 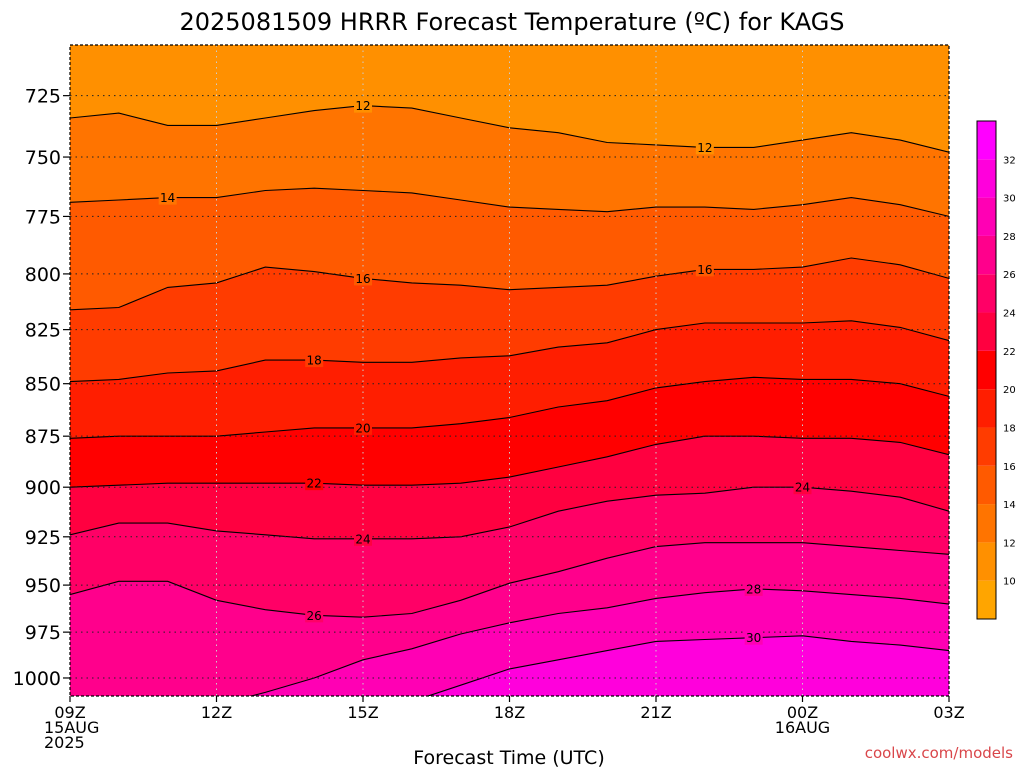 What do you see at coordinates (802, 712) in the screenshot?
I see `x-tick-label-15-0: 00Z` at bounding box center [802, 712].